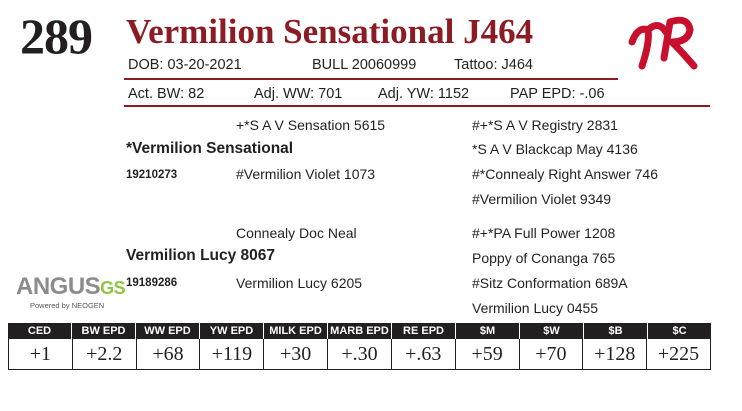  Describe the element at coordinates (104, 331) in the screenshot. I see `epd-header-bw: BW EPD` at that location.